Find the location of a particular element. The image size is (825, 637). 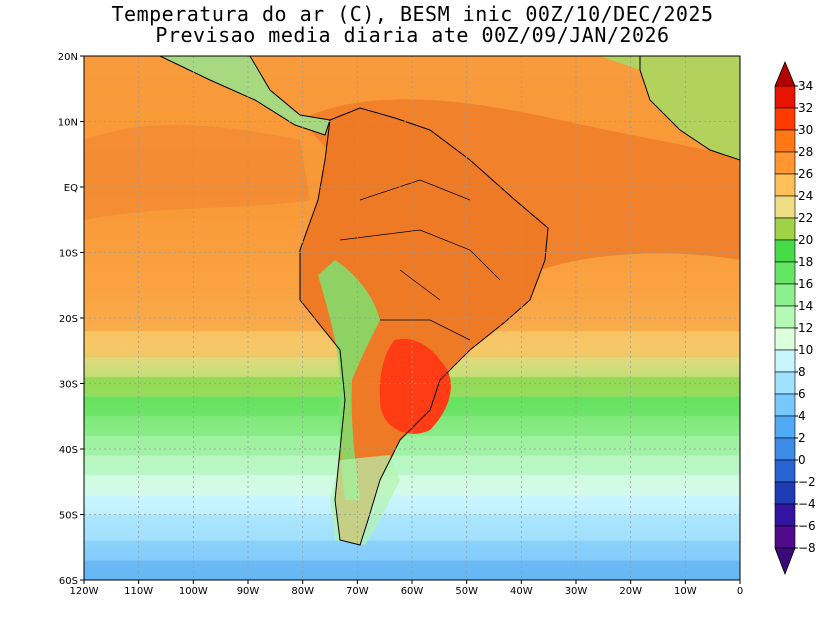

colorbar-label: −6 is located at coordinates (807, 526).